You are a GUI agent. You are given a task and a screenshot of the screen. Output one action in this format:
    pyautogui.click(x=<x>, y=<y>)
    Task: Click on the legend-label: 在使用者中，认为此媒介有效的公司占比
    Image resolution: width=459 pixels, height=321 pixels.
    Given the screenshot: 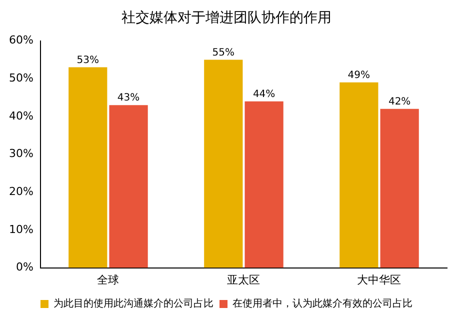 What is the action you would take?
    pyautogui.click(x=322, y=304)
    